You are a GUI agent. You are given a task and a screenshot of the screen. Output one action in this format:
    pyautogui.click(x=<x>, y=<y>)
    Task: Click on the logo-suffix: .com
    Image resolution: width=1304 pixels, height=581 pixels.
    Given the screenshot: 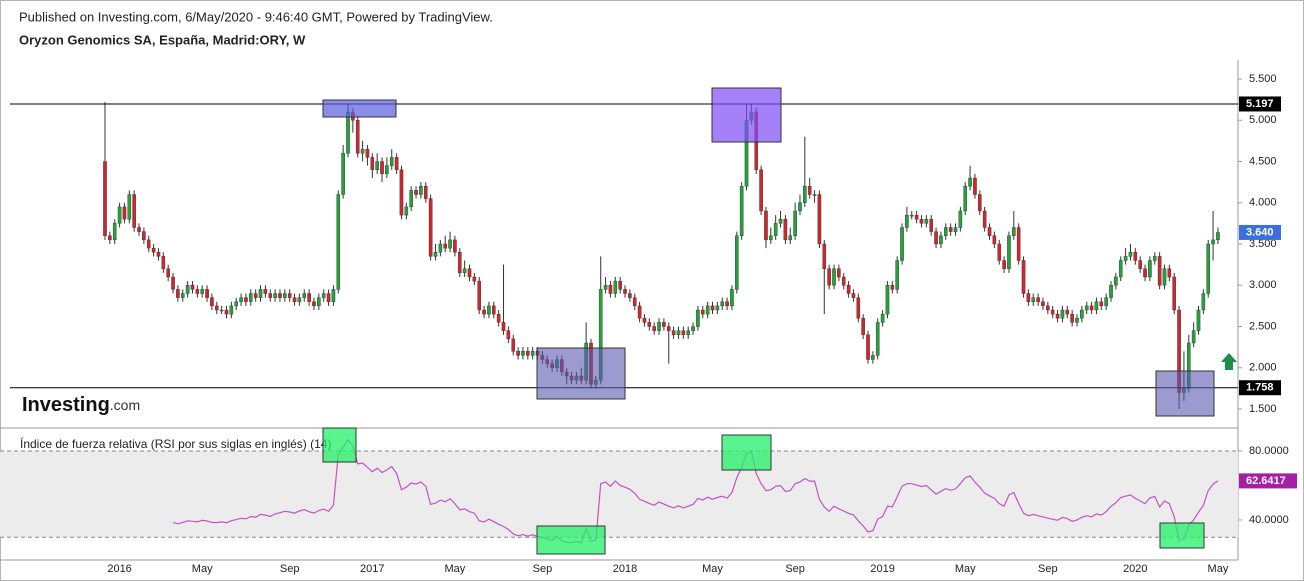 What is the action you would take?
    pyautogui.click(x=125, y=405)
    